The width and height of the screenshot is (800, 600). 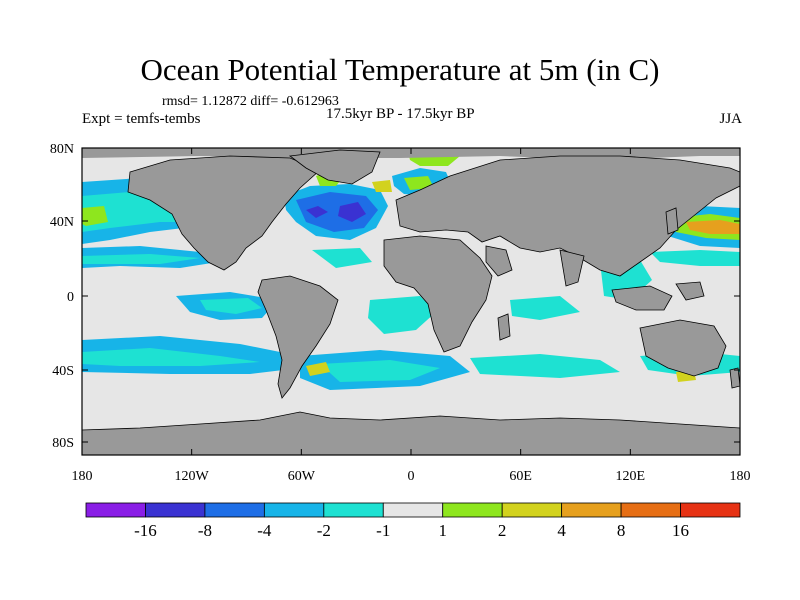 I want to click on colorbar-label: -2, so click(x=324, y=530).